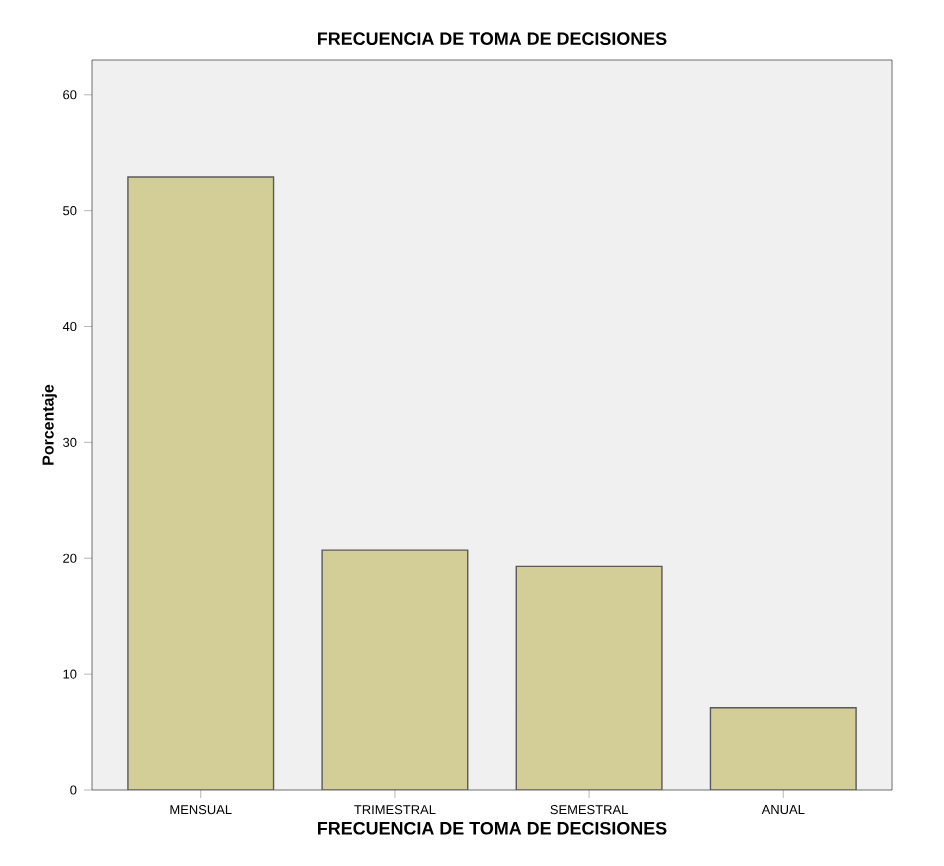 Image resolution: width=944 pixels, height=866 pixels. What do you see at coordinates (492, 828) in the screenshot?
I see `x-axis-title: FRECUENCIA DE TOMA DE DECISIONES` at bounding box center [492, 828].